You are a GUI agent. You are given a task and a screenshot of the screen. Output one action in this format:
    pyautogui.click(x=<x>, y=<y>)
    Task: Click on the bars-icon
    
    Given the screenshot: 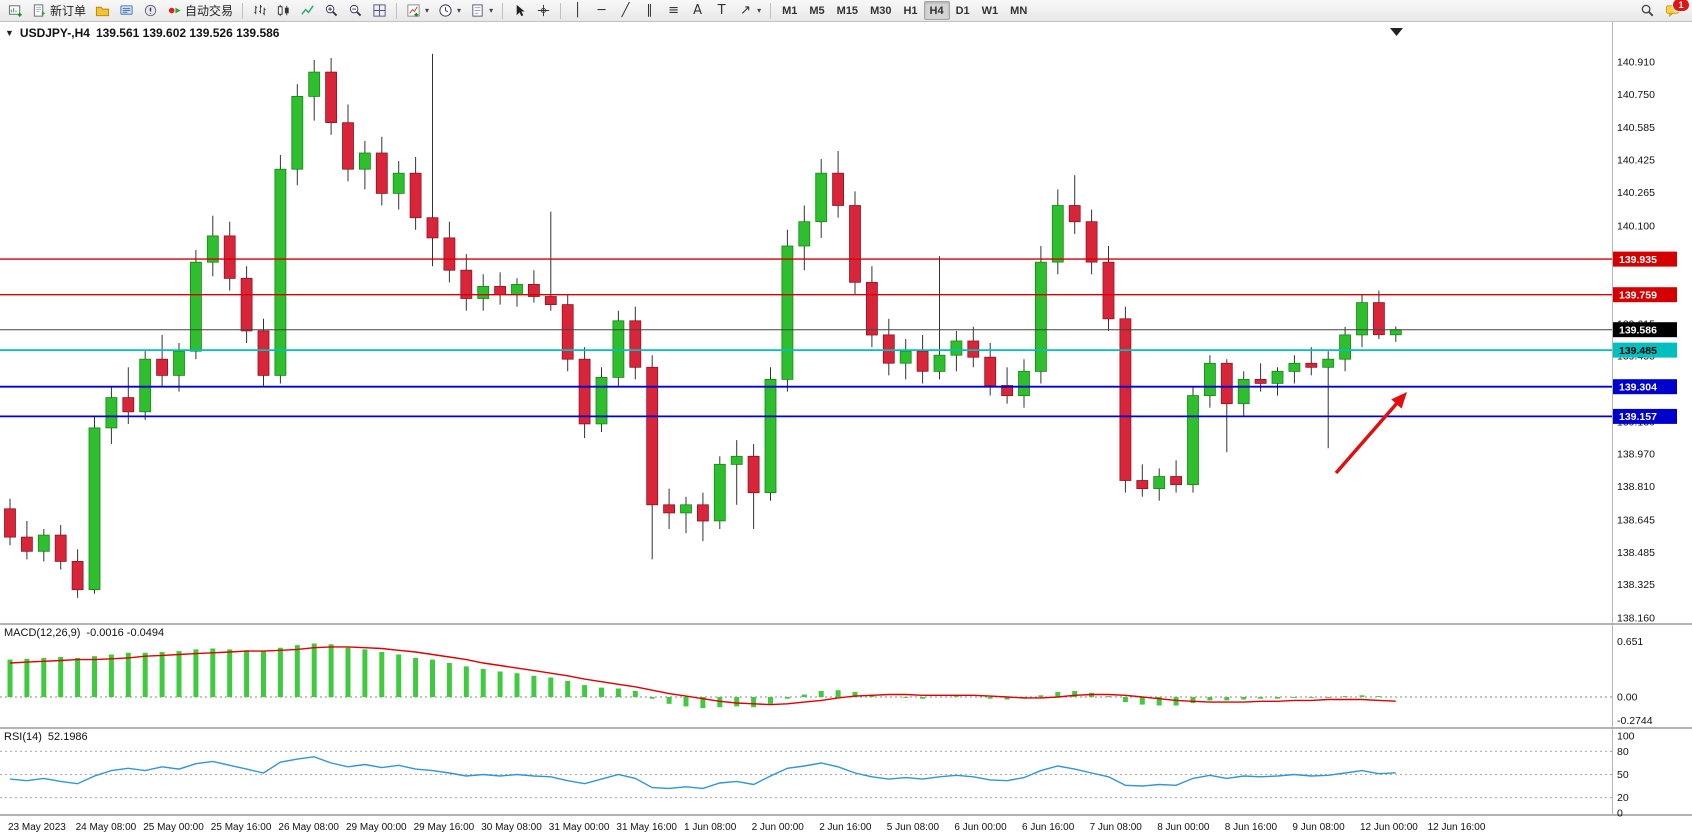 What is the action you would take?
    pyautogui.click(x=260, y=10)
    